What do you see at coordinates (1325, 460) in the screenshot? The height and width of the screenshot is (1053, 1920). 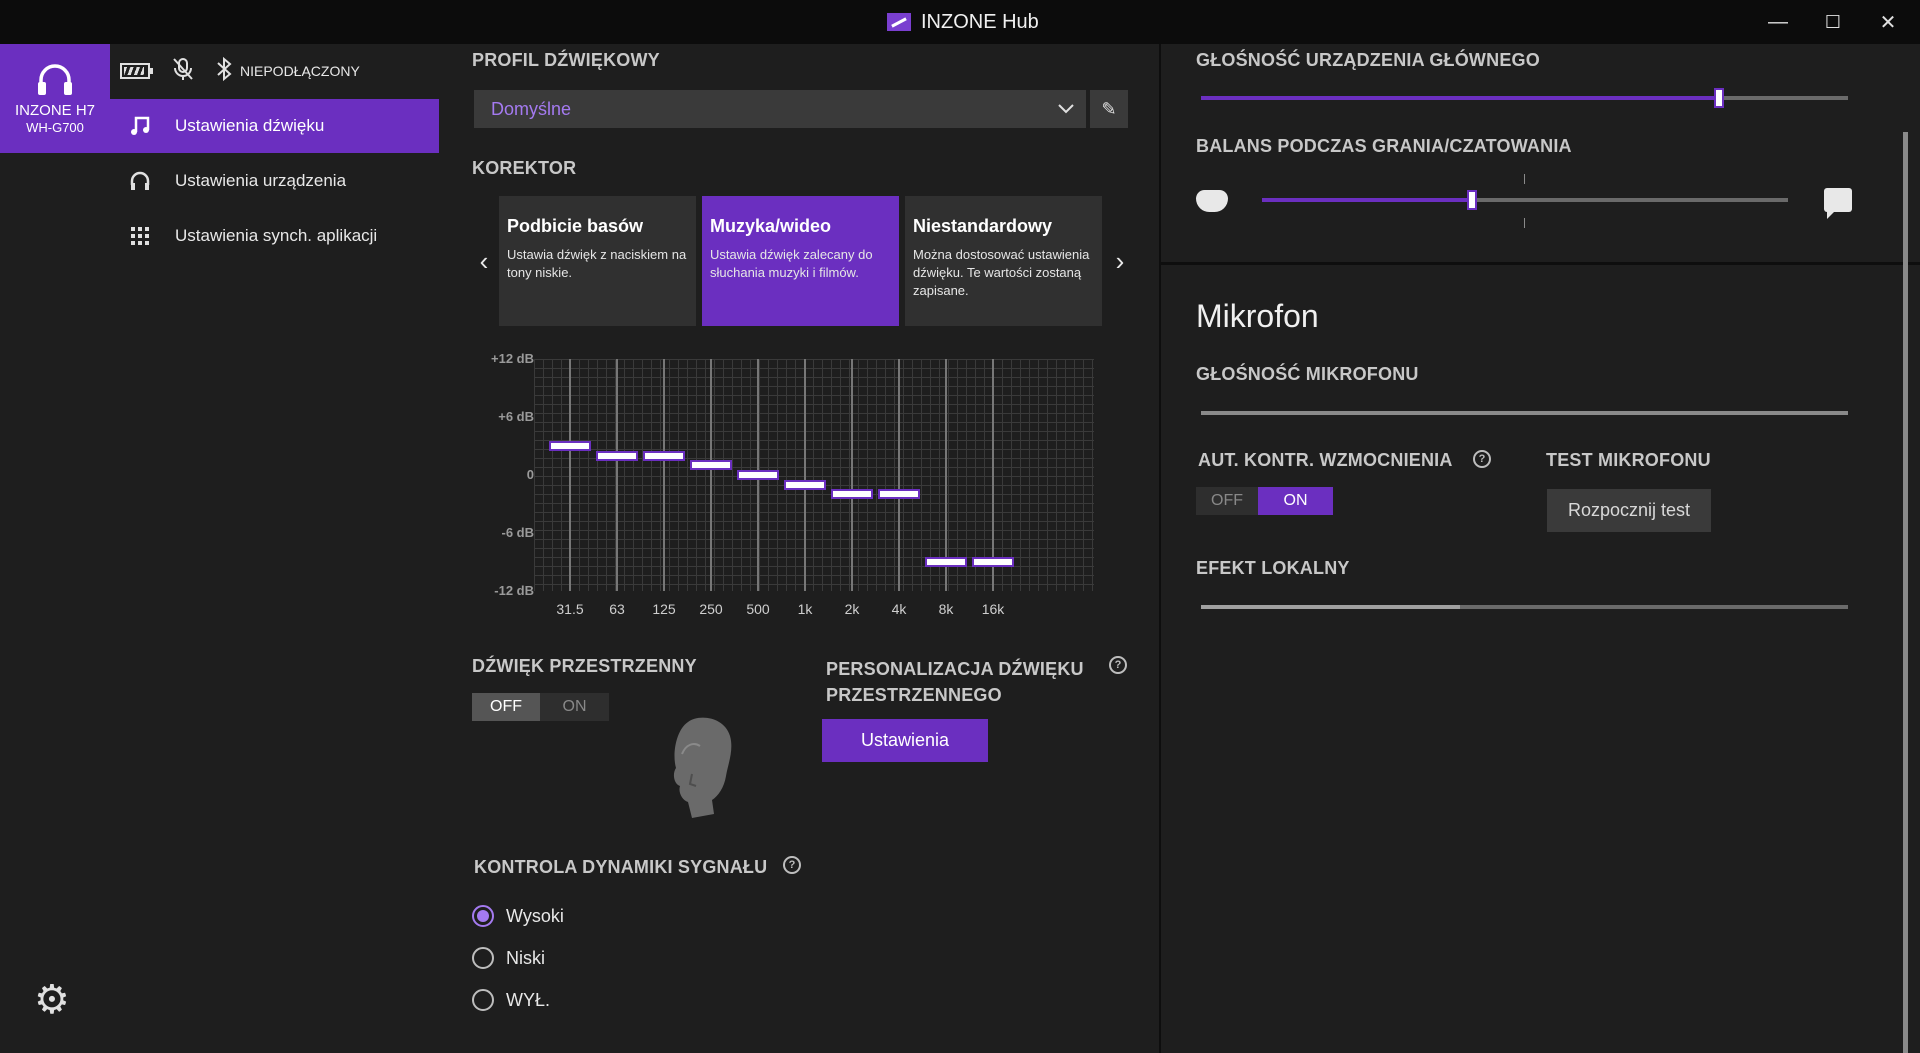 I see `agc-label: AUT. KONTR. WZMOCNIENIA` at bounding box center [1325, 460].